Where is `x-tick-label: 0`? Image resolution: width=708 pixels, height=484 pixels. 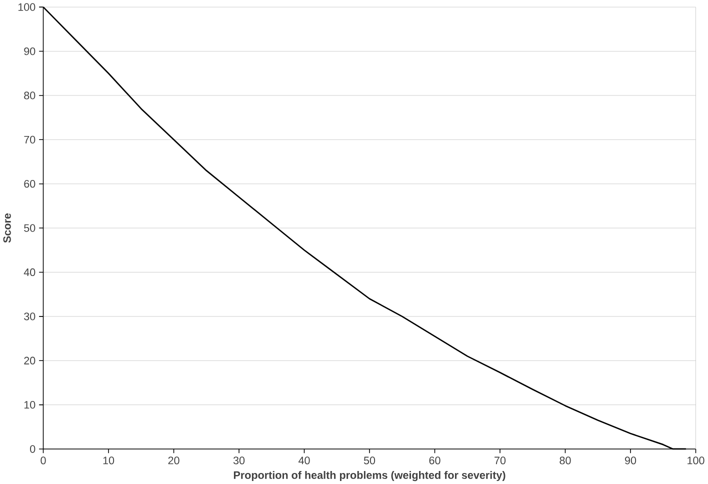
x-tick-label: 0 is located at coordinates (43, 460).